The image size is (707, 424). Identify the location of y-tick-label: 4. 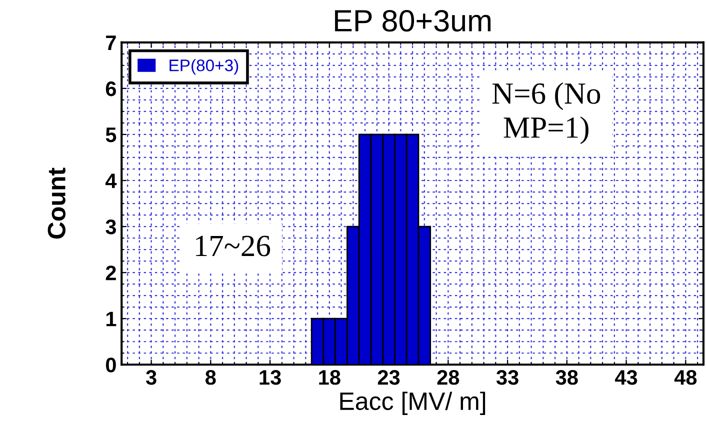
(111, 181).